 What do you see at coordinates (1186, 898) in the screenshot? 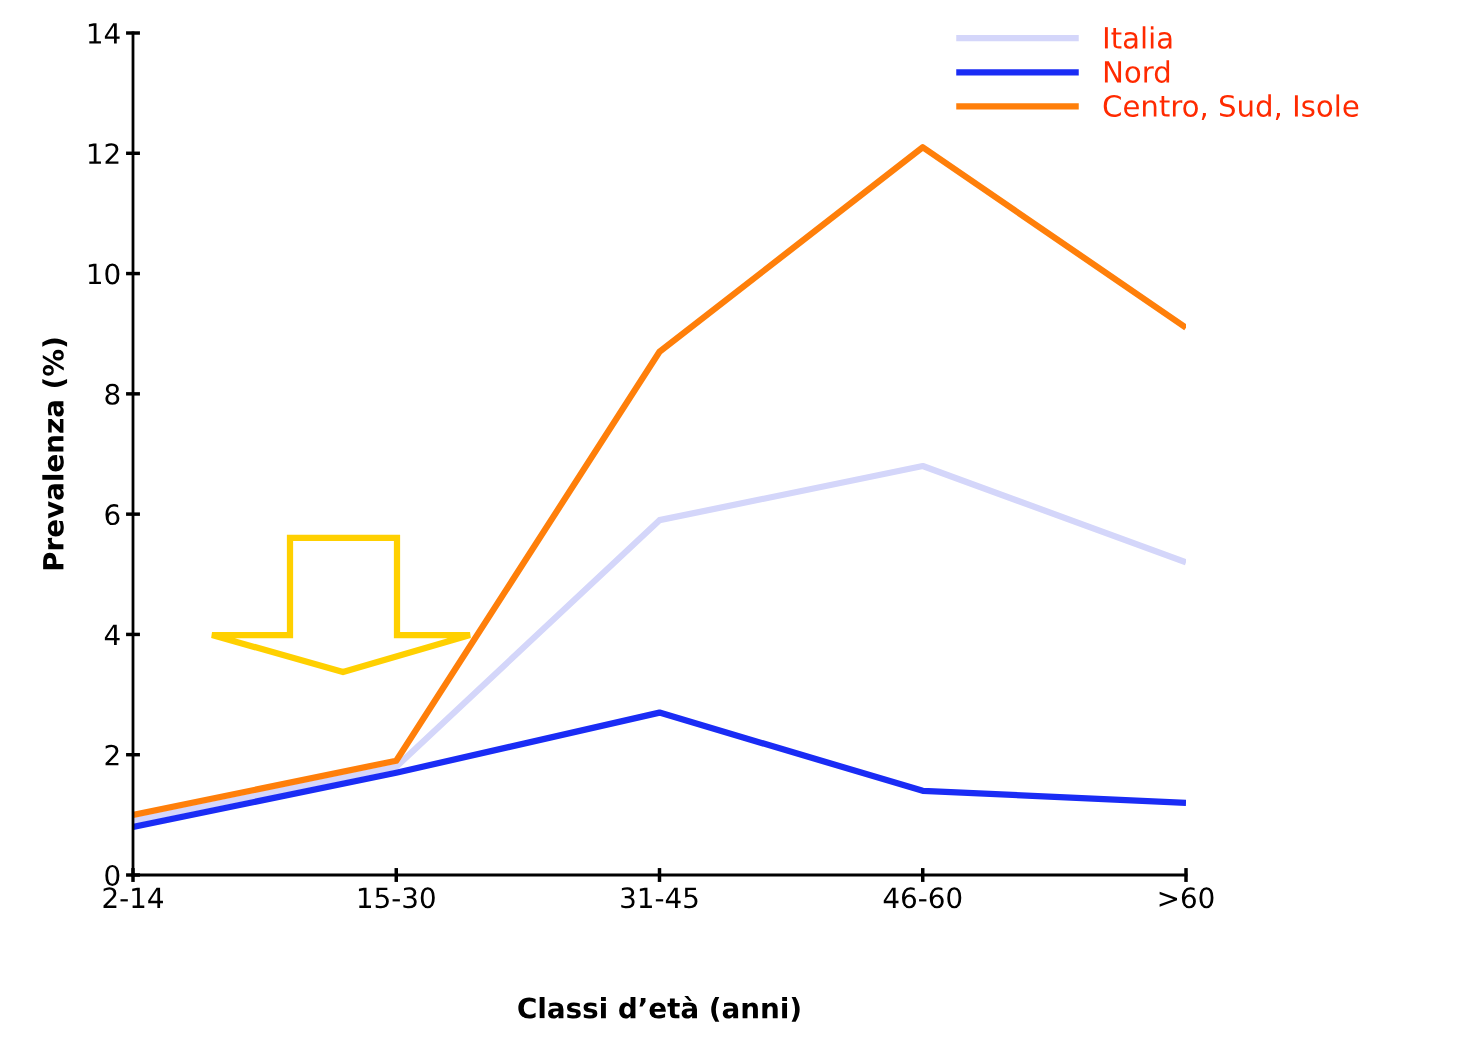
I see `x-tick-label: >60` at bounding box center [1186, 898].